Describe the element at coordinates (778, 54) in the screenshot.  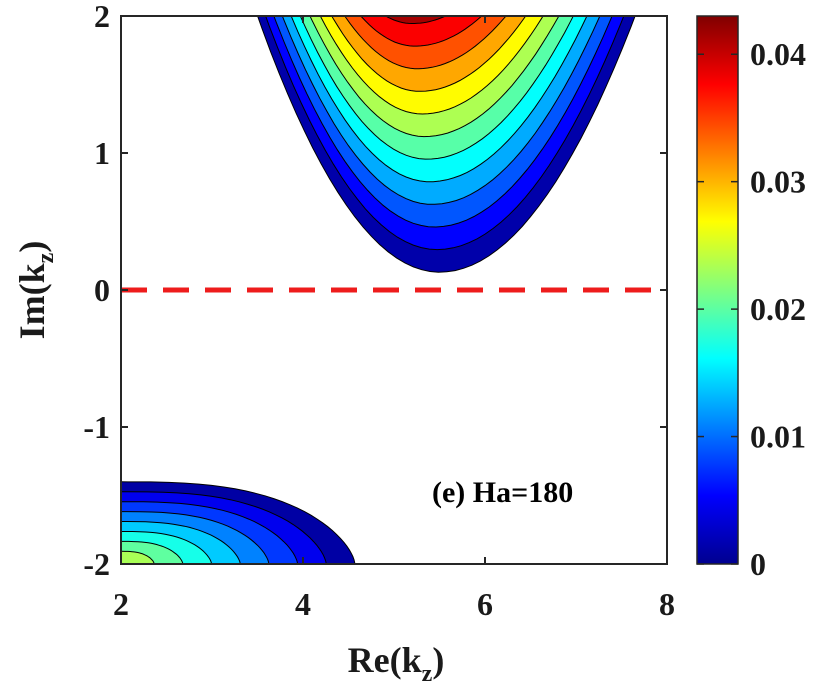
I see `colorbar-tick-label-4: 0.04` at that location.